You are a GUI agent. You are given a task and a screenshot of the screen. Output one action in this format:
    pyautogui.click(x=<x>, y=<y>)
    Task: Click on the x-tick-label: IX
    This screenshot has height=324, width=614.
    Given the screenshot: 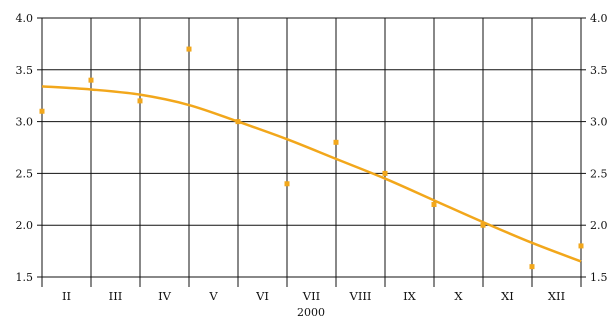 What is the action you would take?
    pyautogui.click(x=410, y=296)
    